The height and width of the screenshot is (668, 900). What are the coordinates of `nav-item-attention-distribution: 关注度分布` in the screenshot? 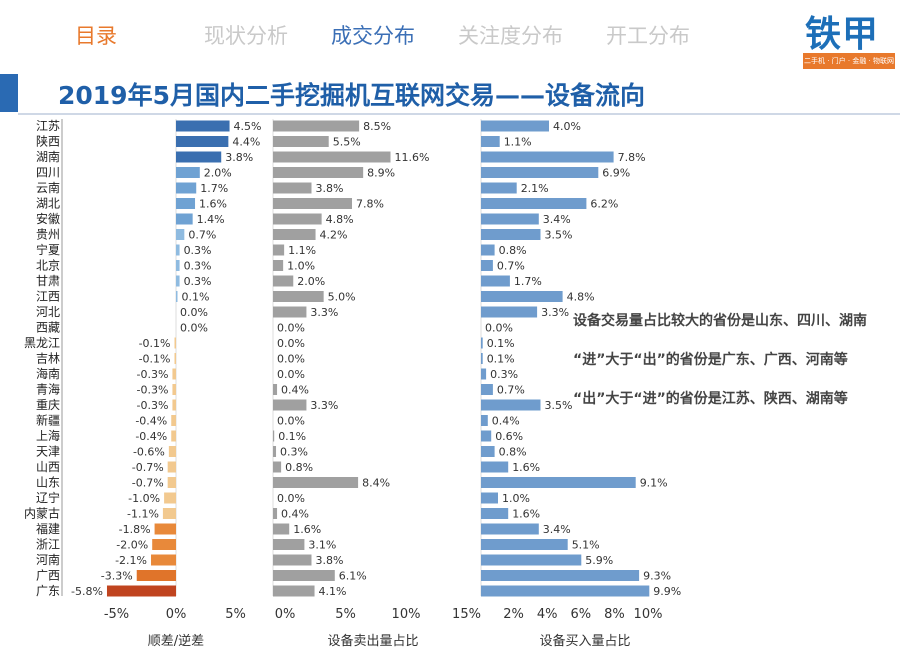 It's located at (510, 36).